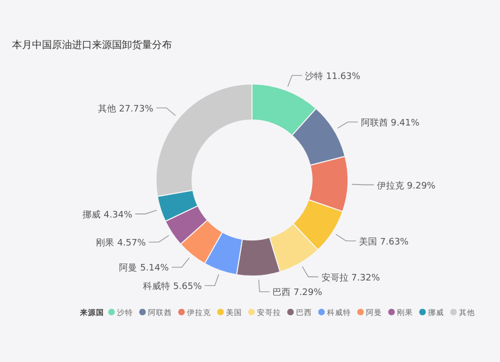 This screenshot has height=362, width=500. What do you see at coordinates (332, 77) in the screenshot?
I see `data-label: 沙特 11.63%` at bounding box center [332, 77].